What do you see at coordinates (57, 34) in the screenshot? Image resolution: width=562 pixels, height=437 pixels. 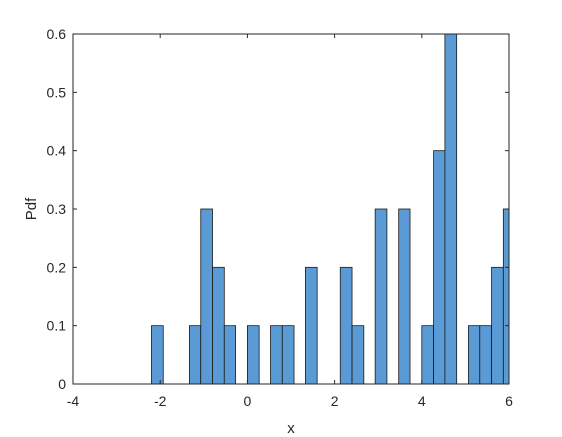 I see `y-tick-label-6: 0.6` at bounding box center [57, 34].